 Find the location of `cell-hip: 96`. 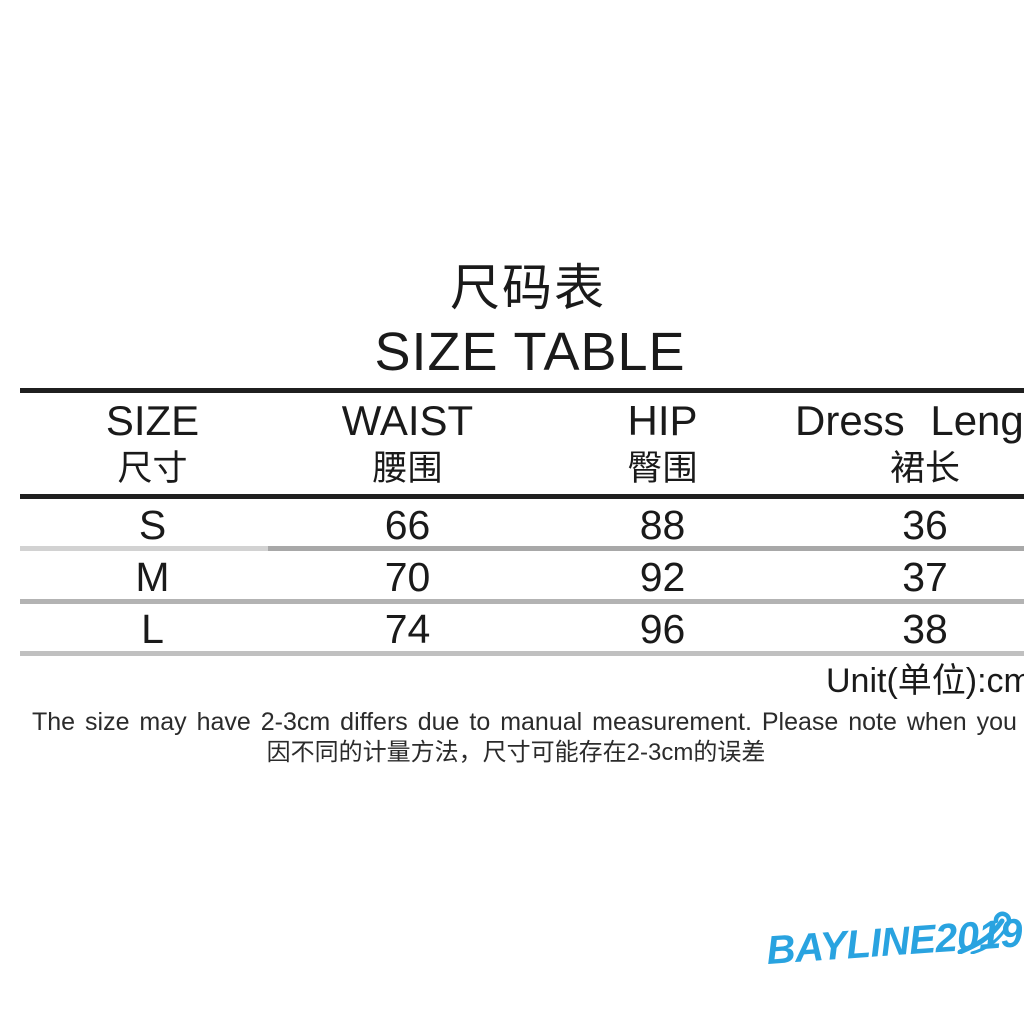

cell-hip: 96 is located at coordinates (662, 629).